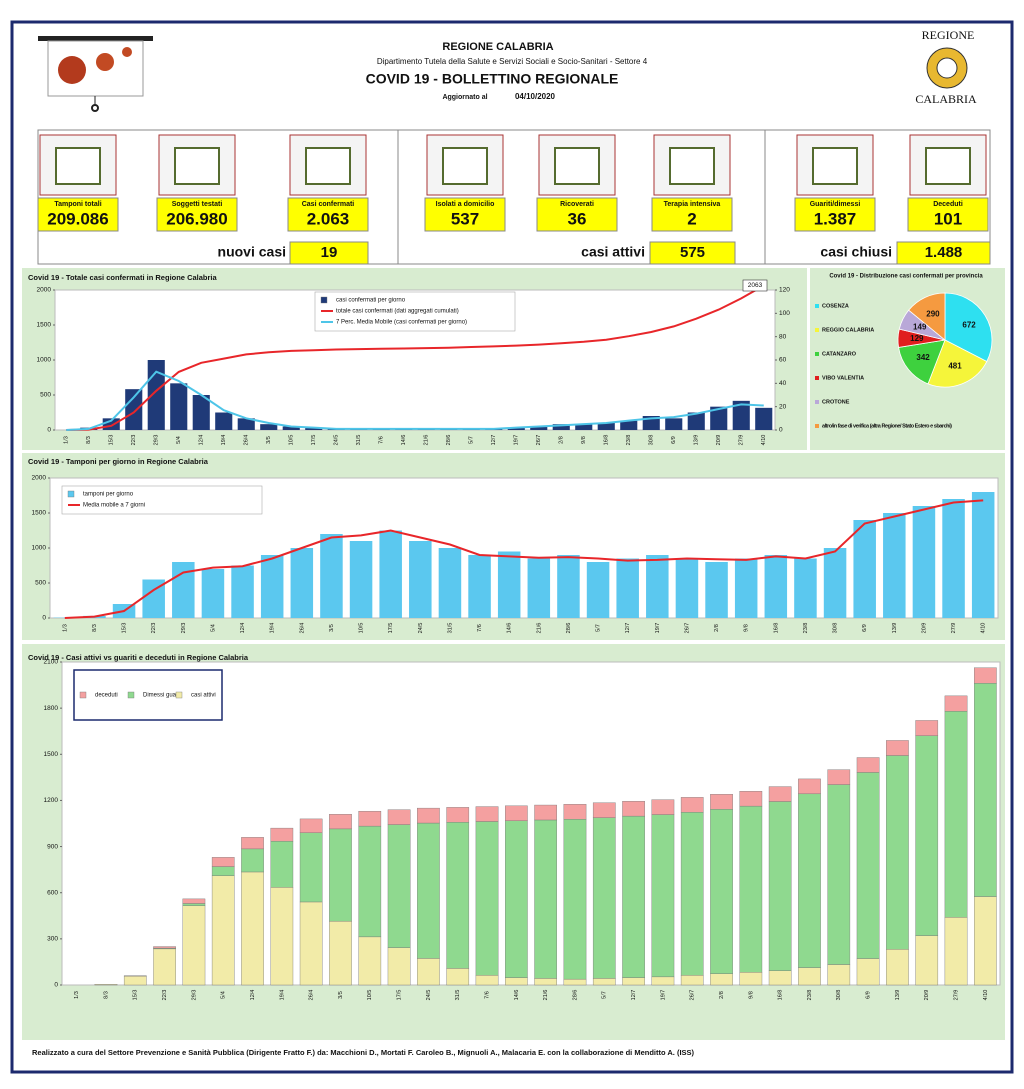 The width and height of the screenshot is (1024, 1089). What do you see at coordinates (106, 696) in the screenshot?
I see `legend-label: deceduti` at bounding box center [106, 696].